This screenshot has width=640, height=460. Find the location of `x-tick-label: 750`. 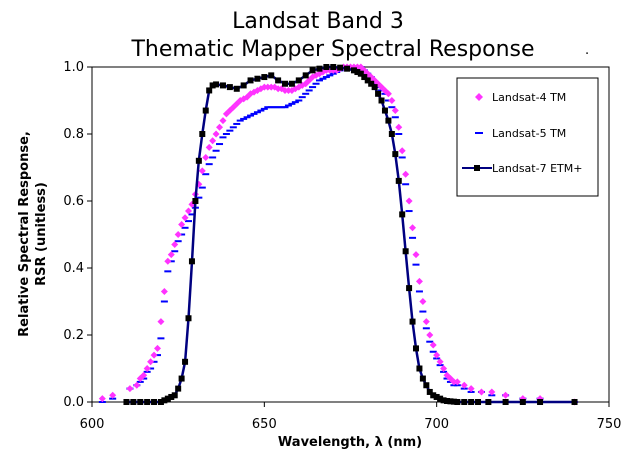

x-tick-label: 750 is located at coordinates (609, 424).